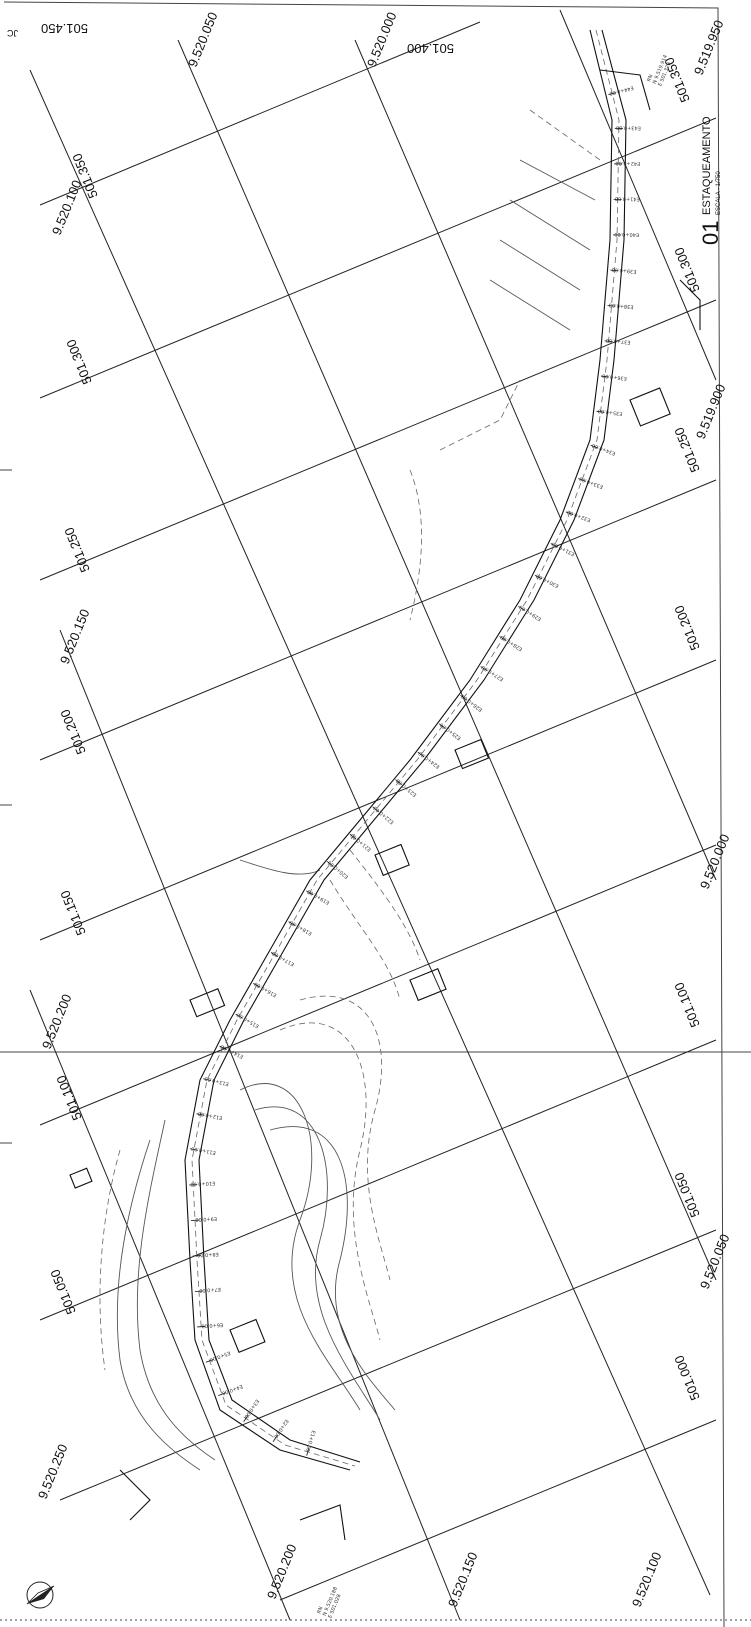 The width and height of the screenshot is (751, 1627). What do you see at coordinates (322, 1522) in the screenshot?
I see `lot-outline` at bounding box center [322, 1522].